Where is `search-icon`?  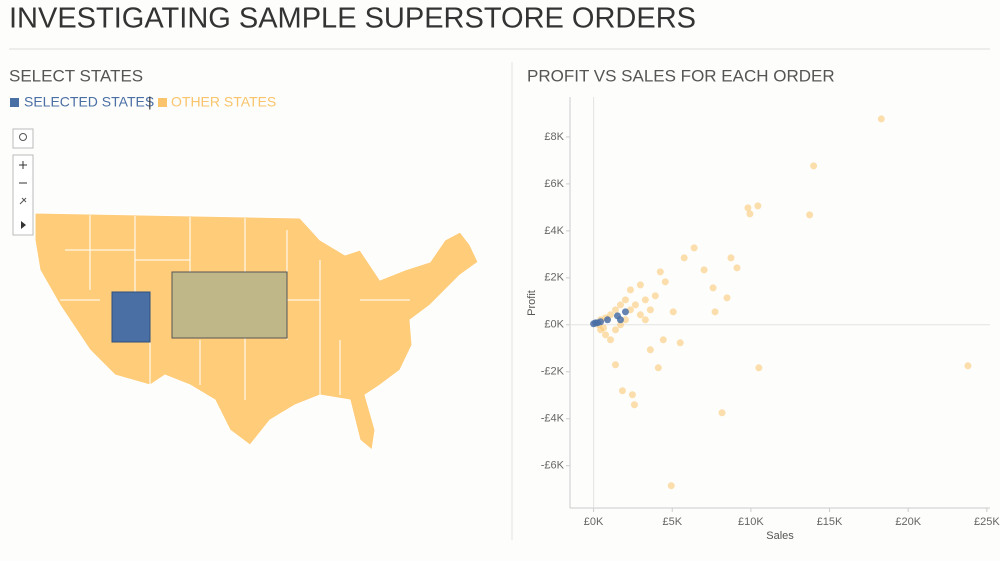
search-icon is located at coordinates (23, 137).